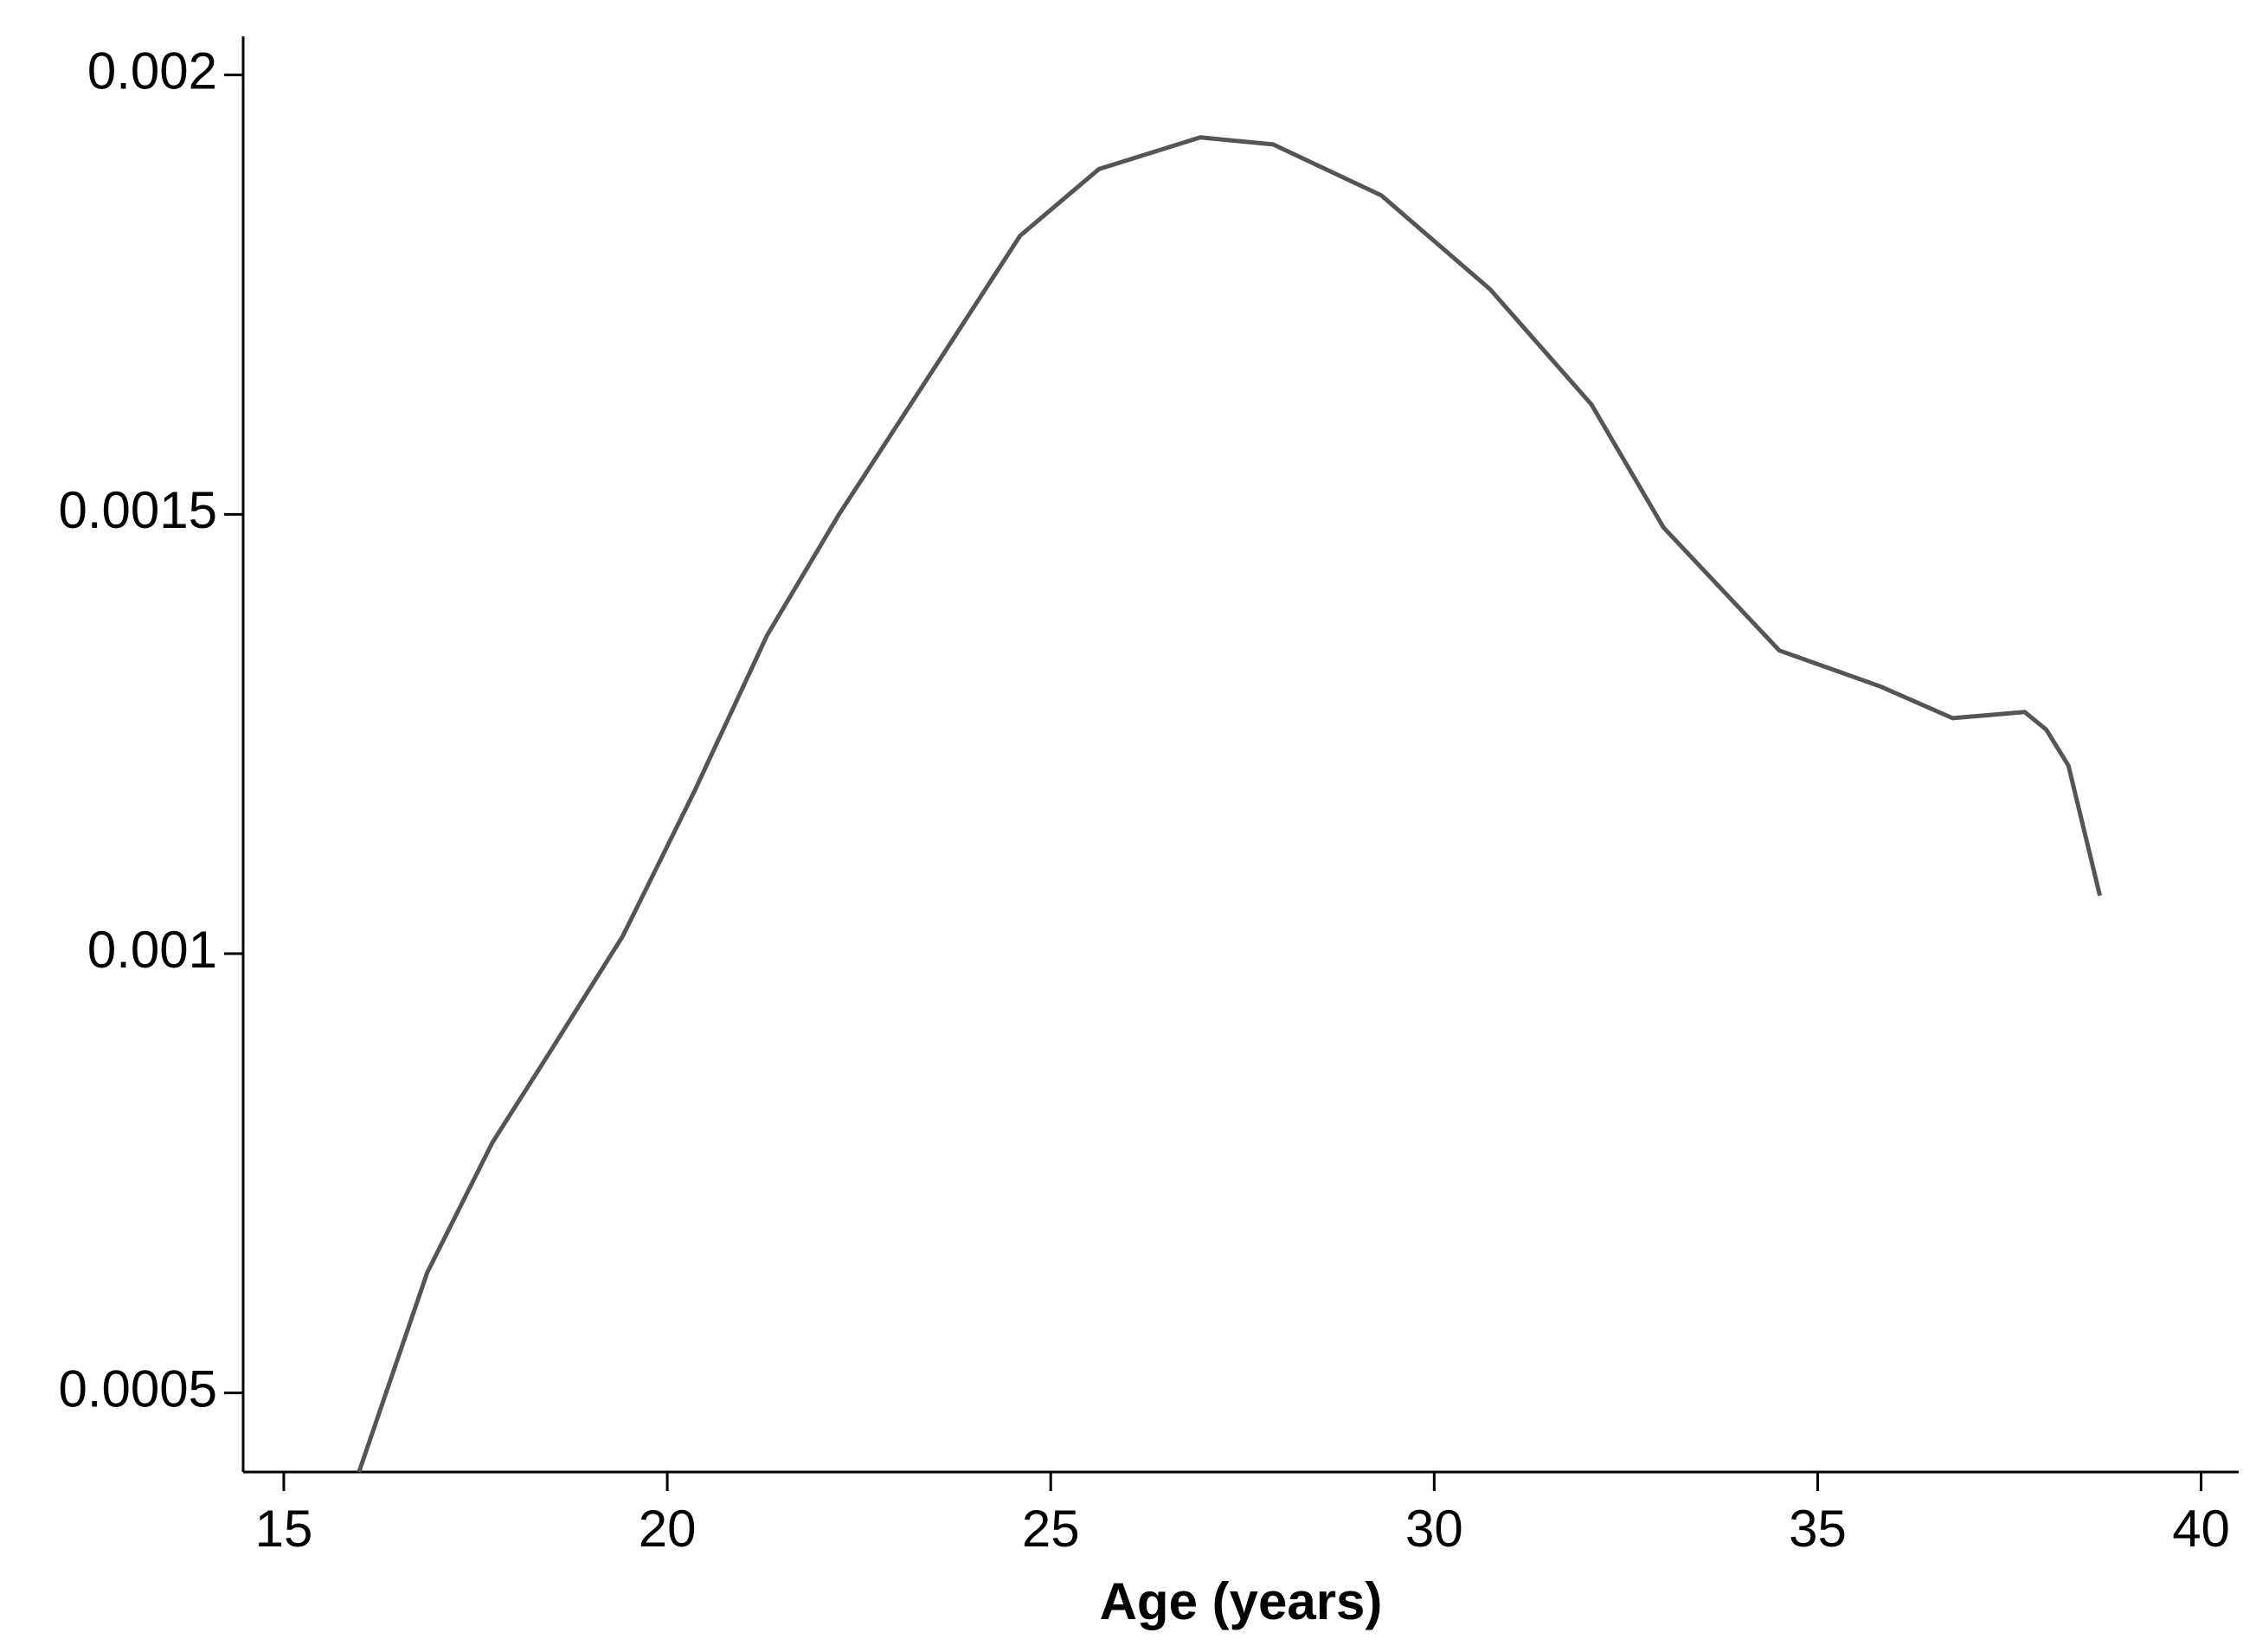 The height and width of the screenshot is (1652, 2256). I want to click on y-tick-label: 0.0005, so click(137, 1388).